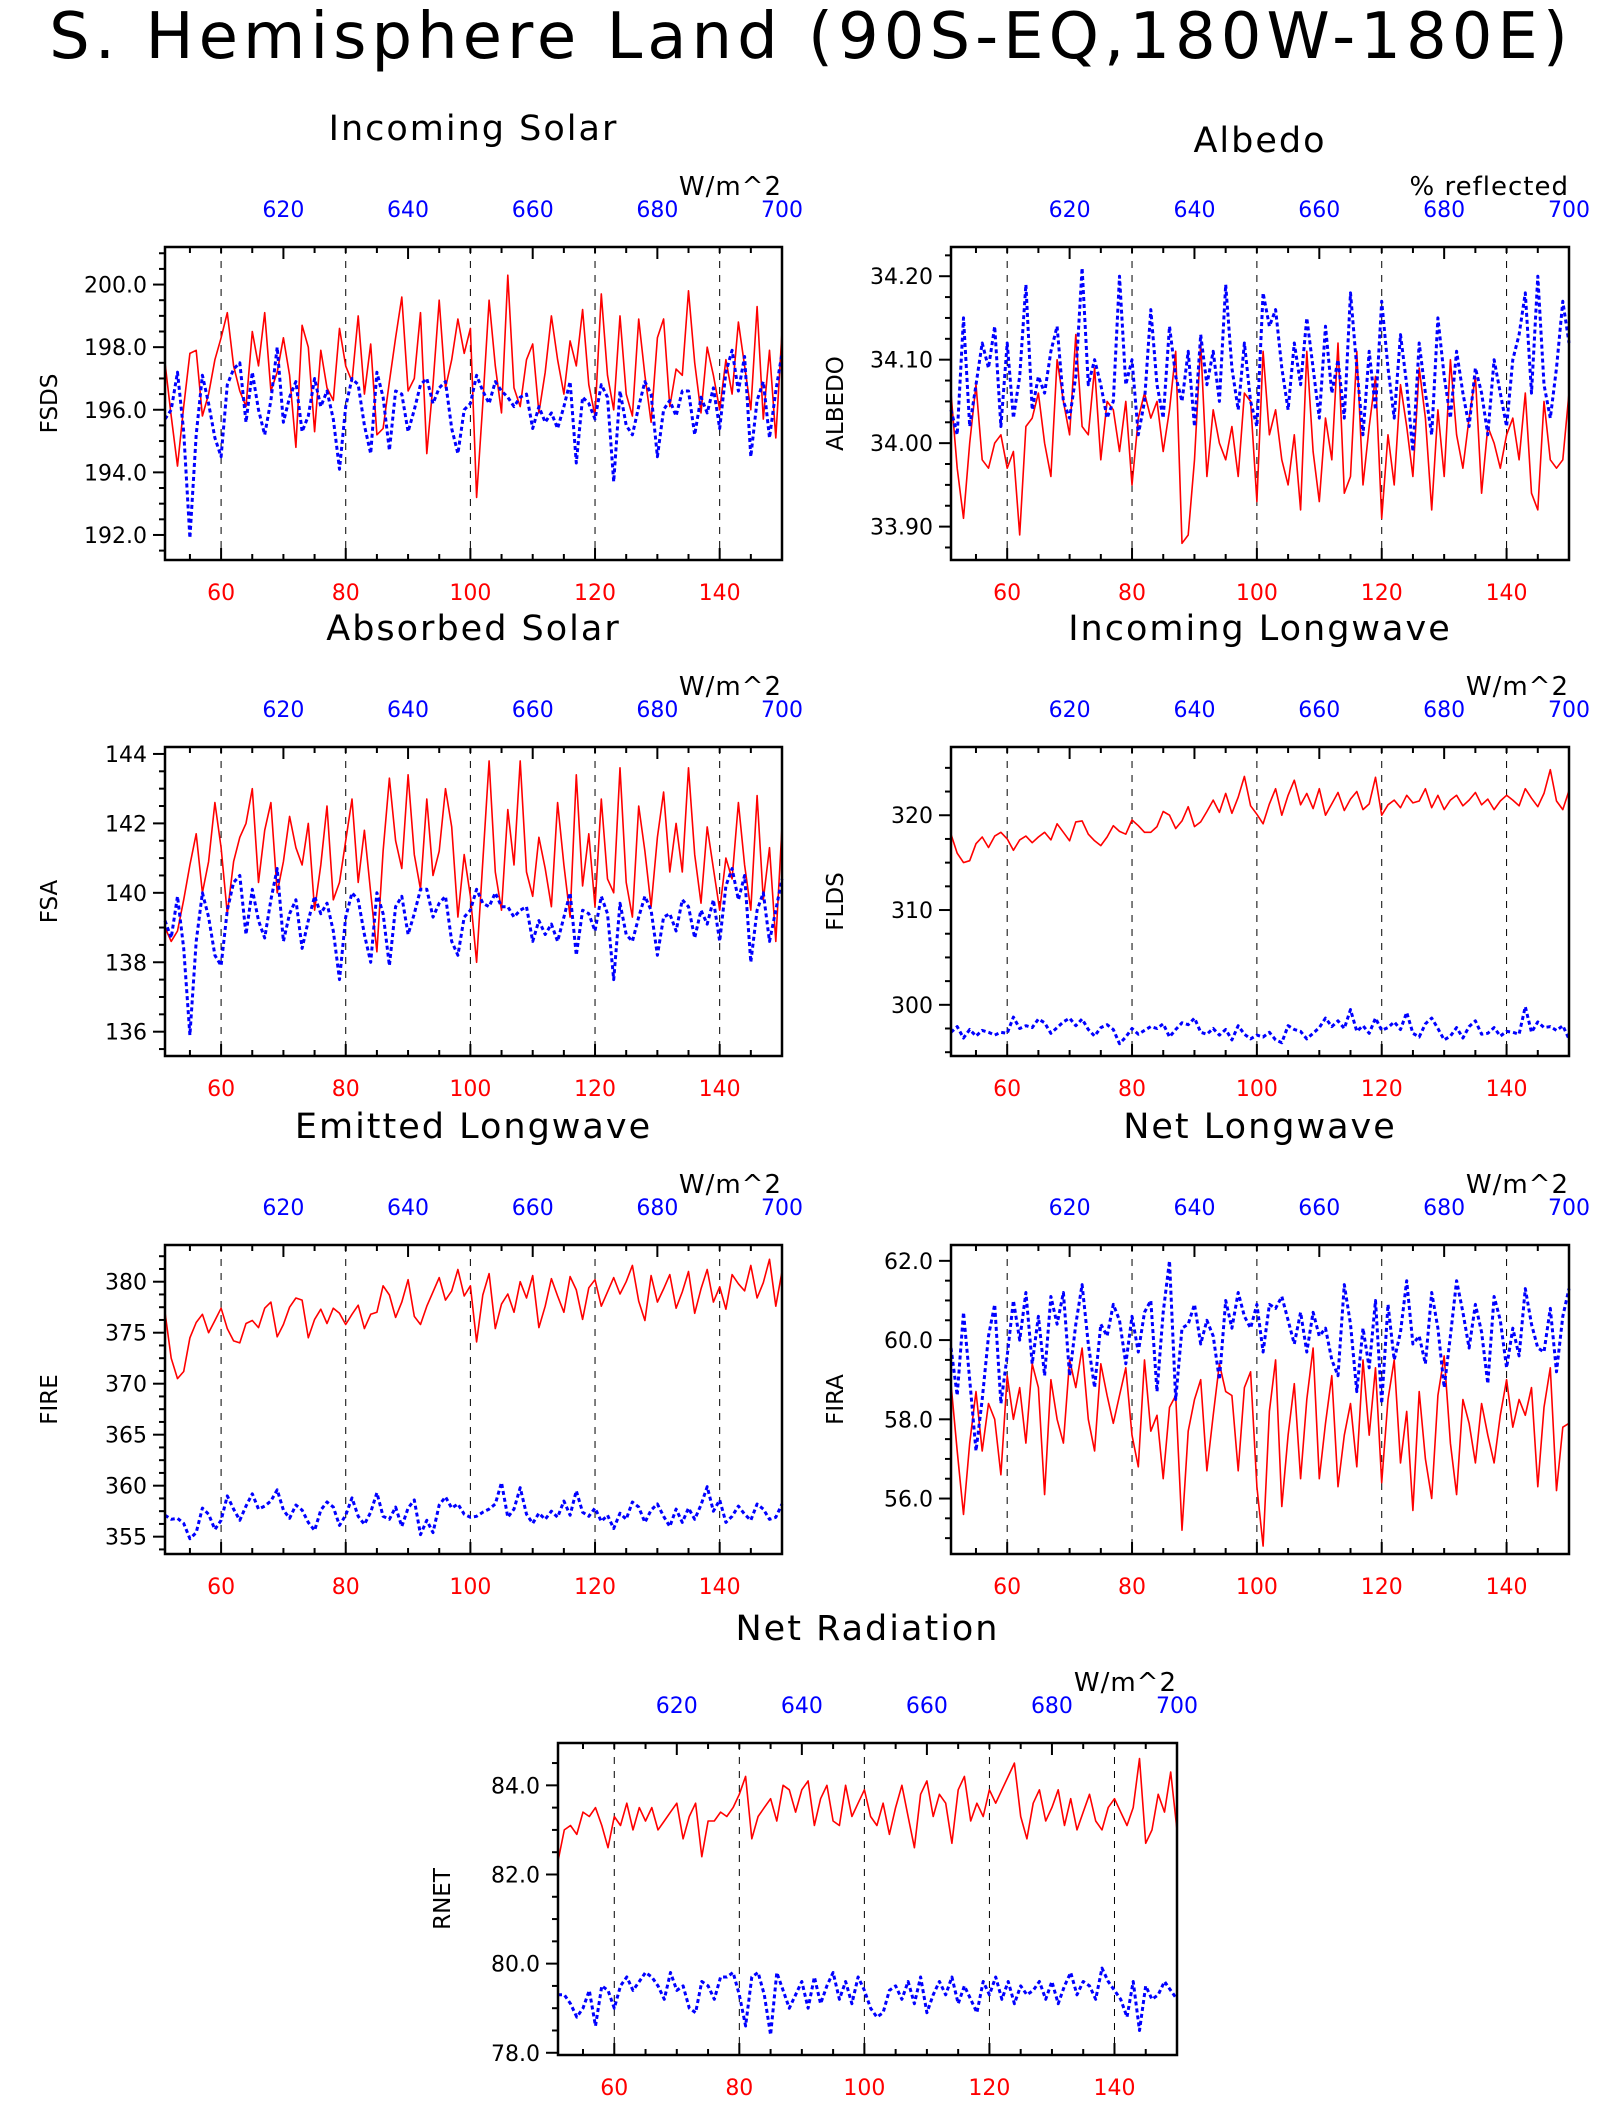 This screenshot has height=2102, width=1622. What do you see at coordinates (1260, 629) in the screenshot?
I see `chart-title: Incoming Longwave` at bounding box center [1260, 629].